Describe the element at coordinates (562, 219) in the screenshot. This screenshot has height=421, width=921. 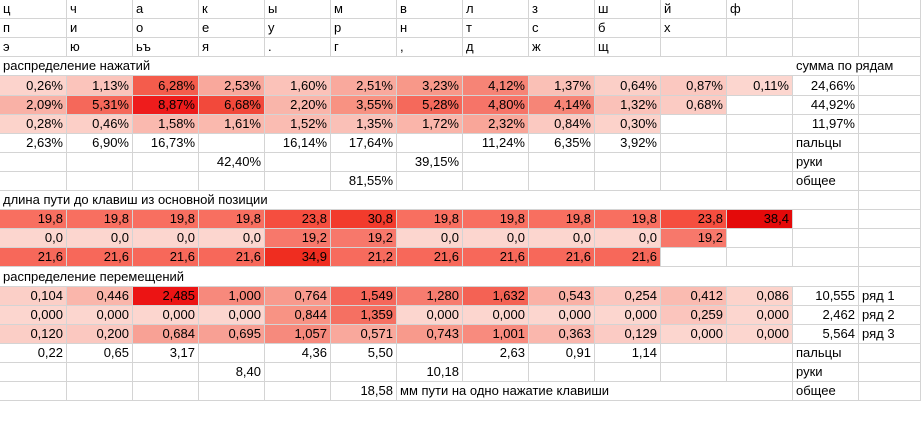
I see `cell-r12-c9: 19,8` at that location.